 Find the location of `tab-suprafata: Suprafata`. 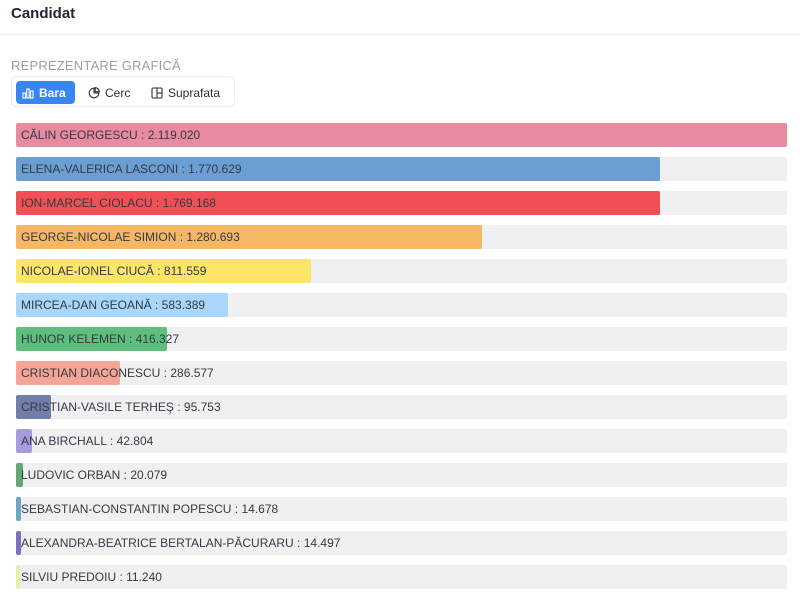

tab-suprafata: Suprafata is located at coordinates (188, 92).